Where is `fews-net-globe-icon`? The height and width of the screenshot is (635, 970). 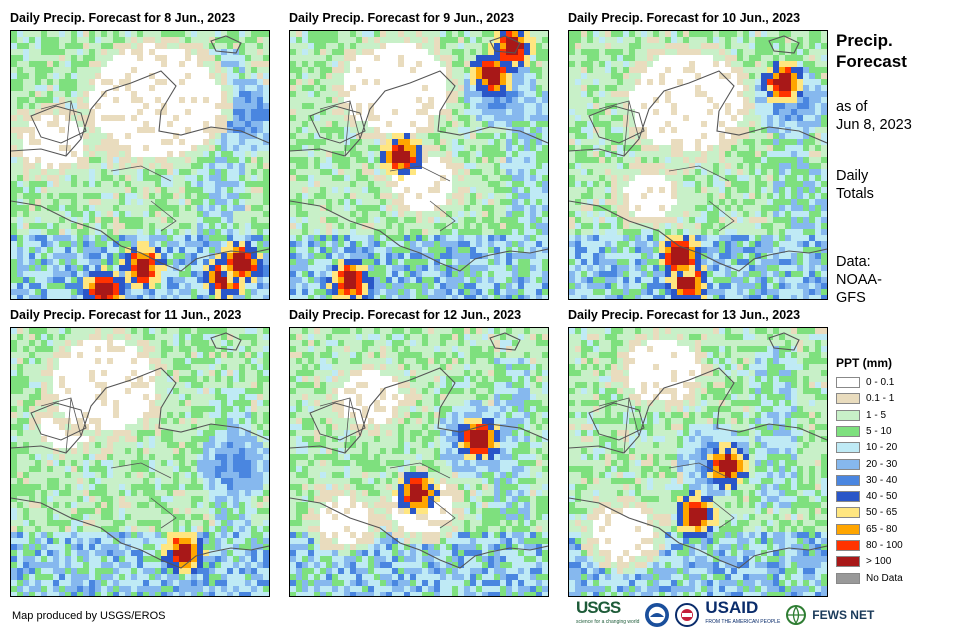
fews-net-globe-icon is located at coordinates (796, 615).